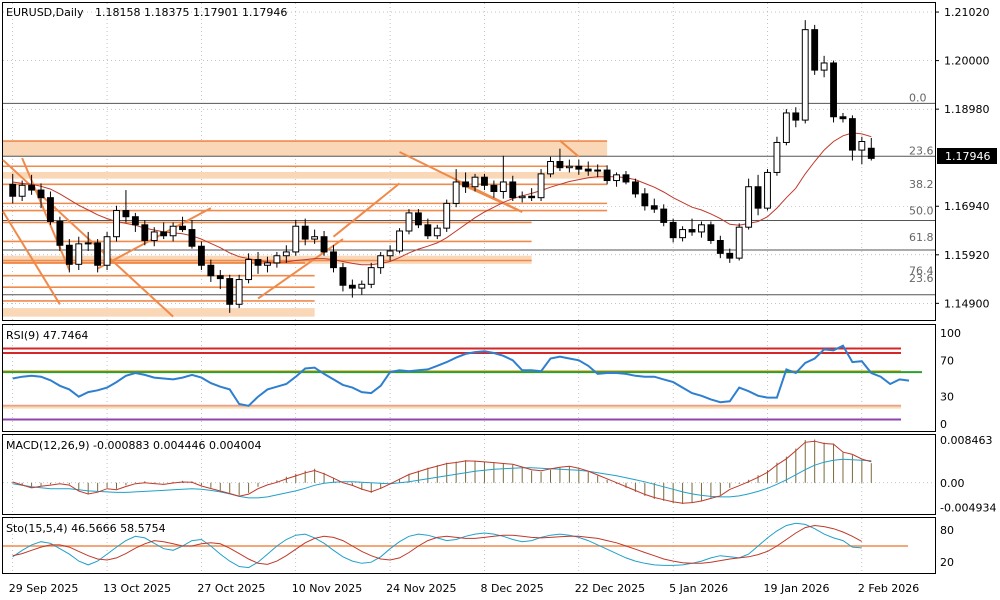 Image resolution: width=1000 pixels, height=600 pixels. What do you see at coordinates (191, 12) in the screenshot?
I see `ohlc-values: 1.18158 1.18375 1.17901 1.17946` at bounding box center [191, 12].